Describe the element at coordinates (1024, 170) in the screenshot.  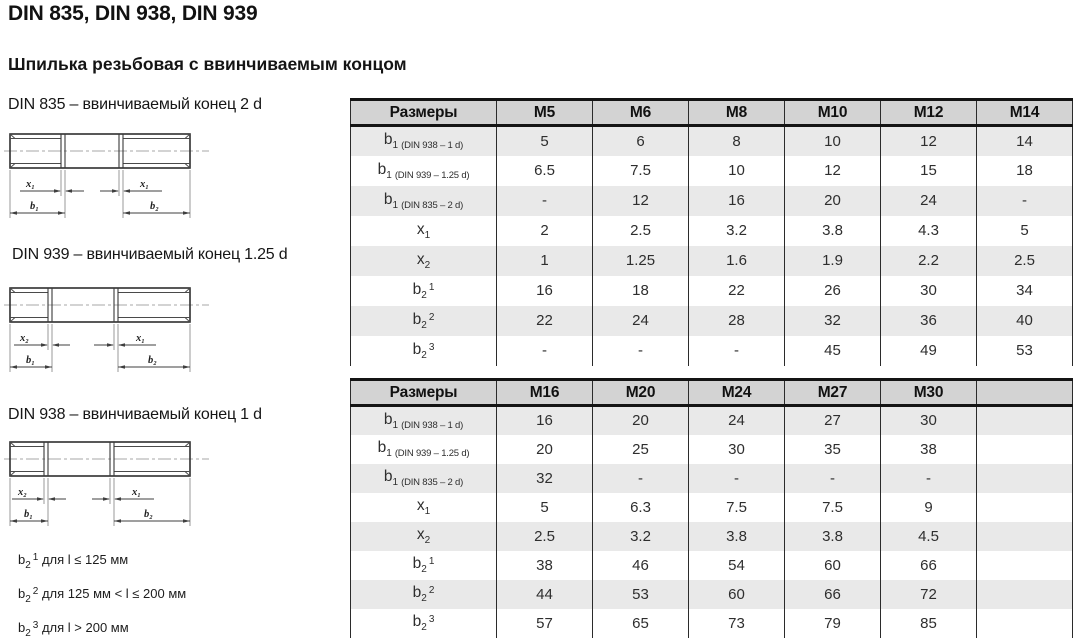
I see `value-cell: 18` at that location.